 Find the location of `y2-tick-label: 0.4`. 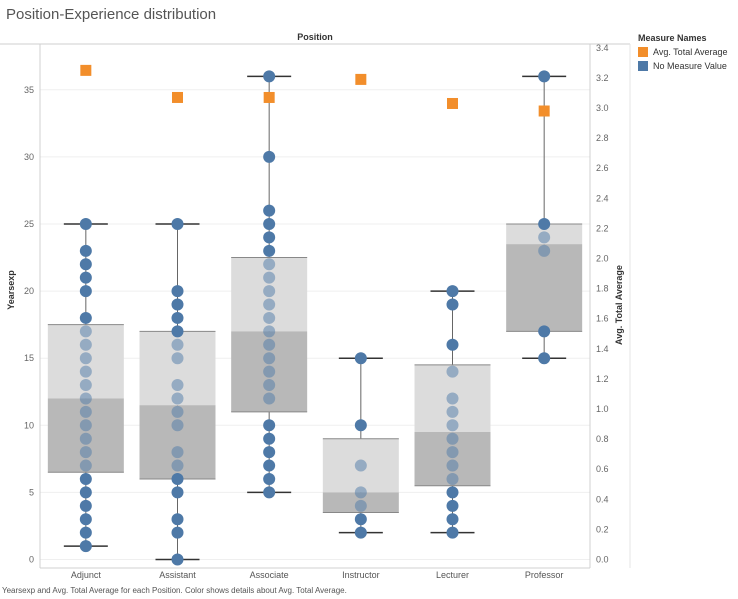

y2-tick-label: 0.4 is located at coordinates (602, 499).